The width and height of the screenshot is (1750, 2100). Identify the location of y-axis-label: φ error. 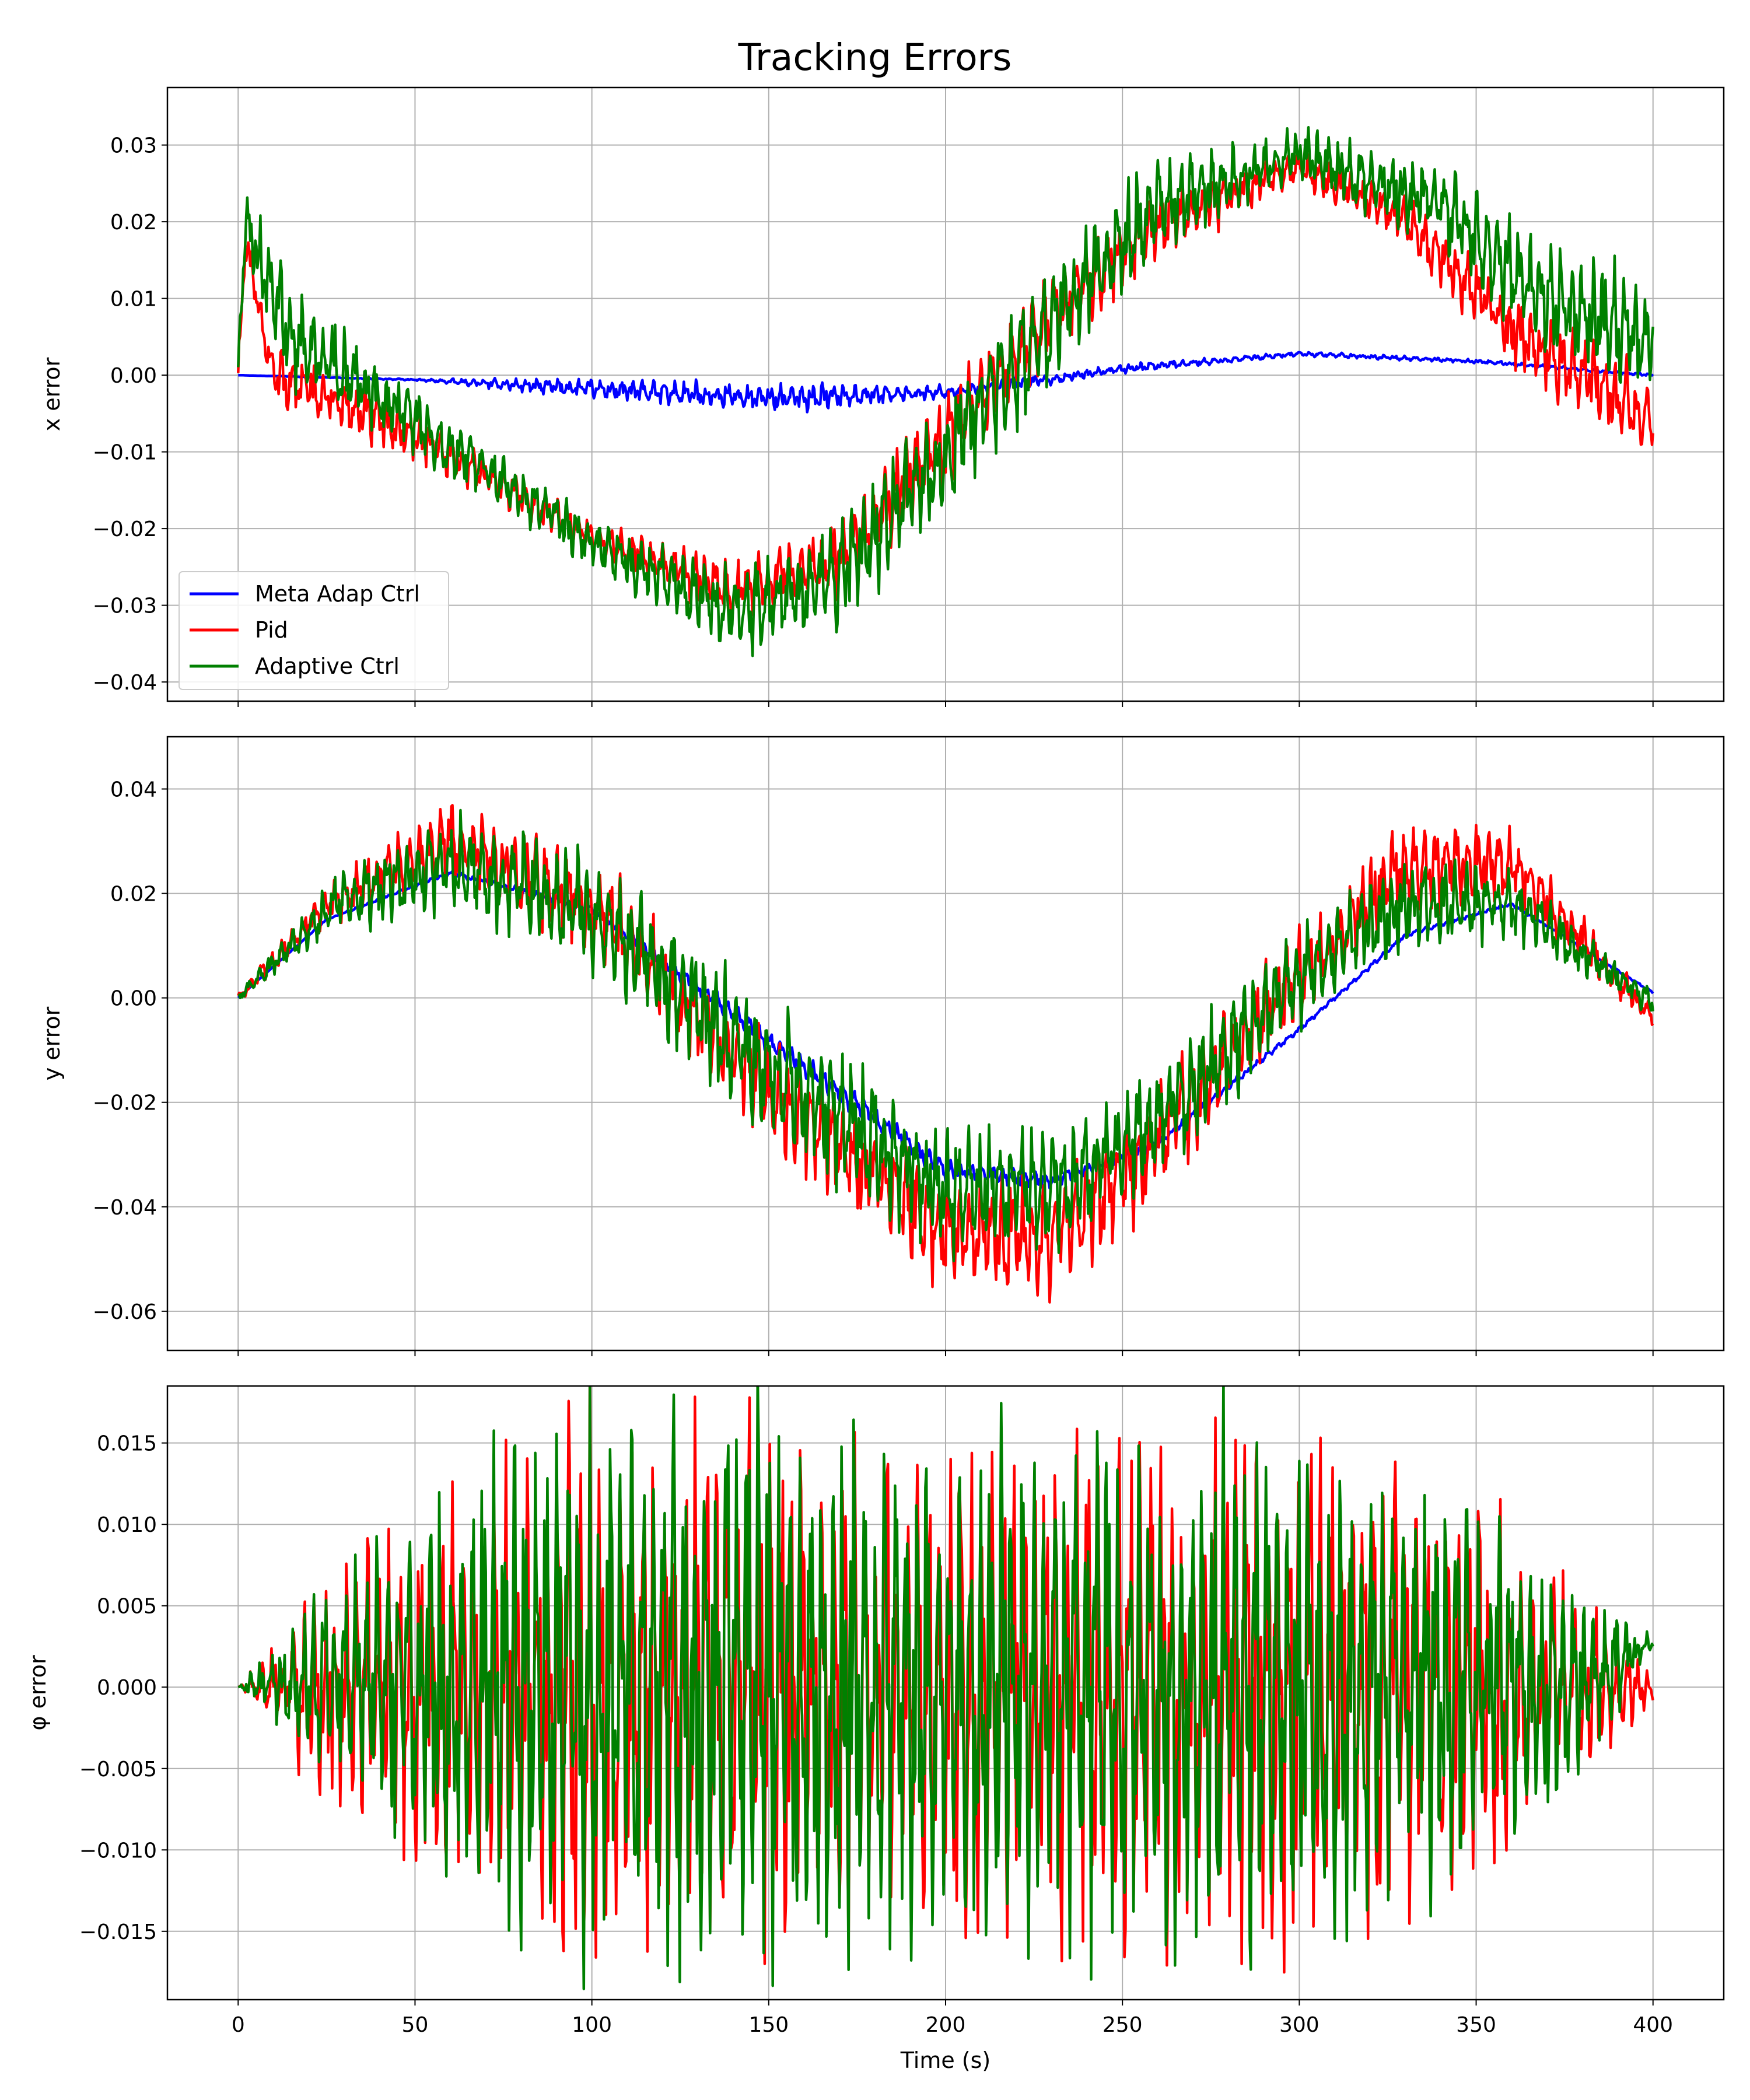
(38, 1693).